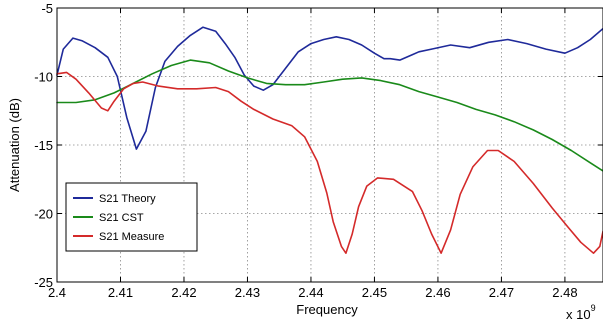 This screenshot has width=603, height=329. What do you see at coordinates (127, 199) in the screenshot?
I see `legend-label: S21 Theory` at bounding box center [127, 199].